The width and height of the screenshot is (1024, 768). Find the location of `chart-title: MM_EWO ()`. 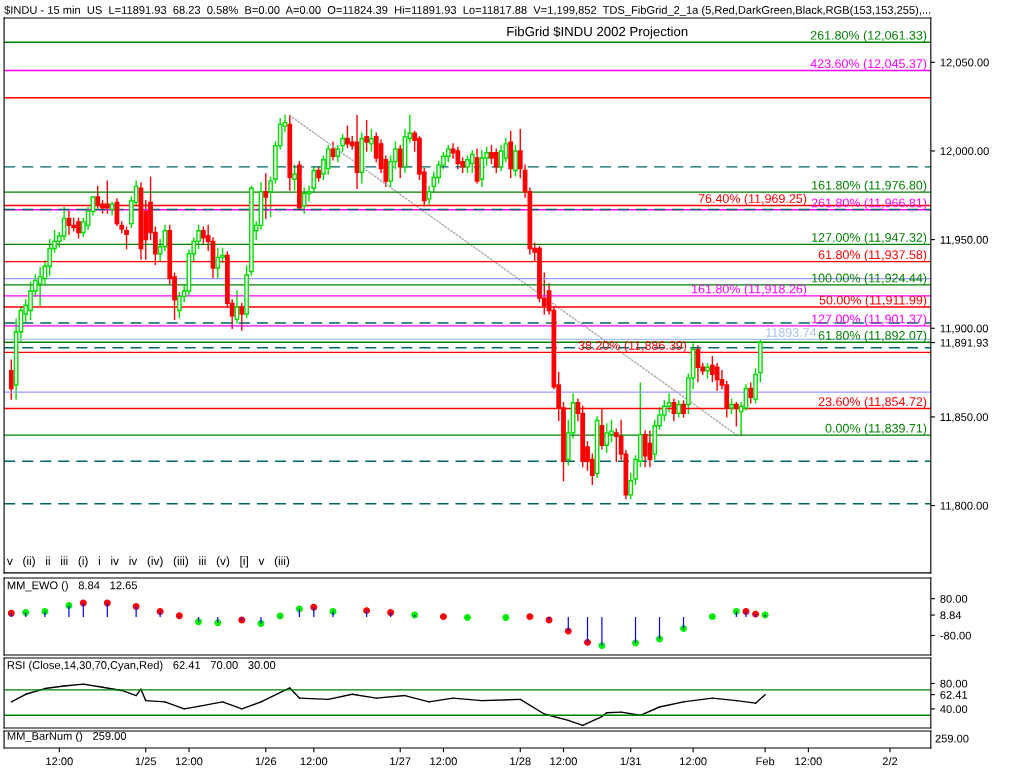

chart-title: MM_EWO () is located at coordinates (37, 586).